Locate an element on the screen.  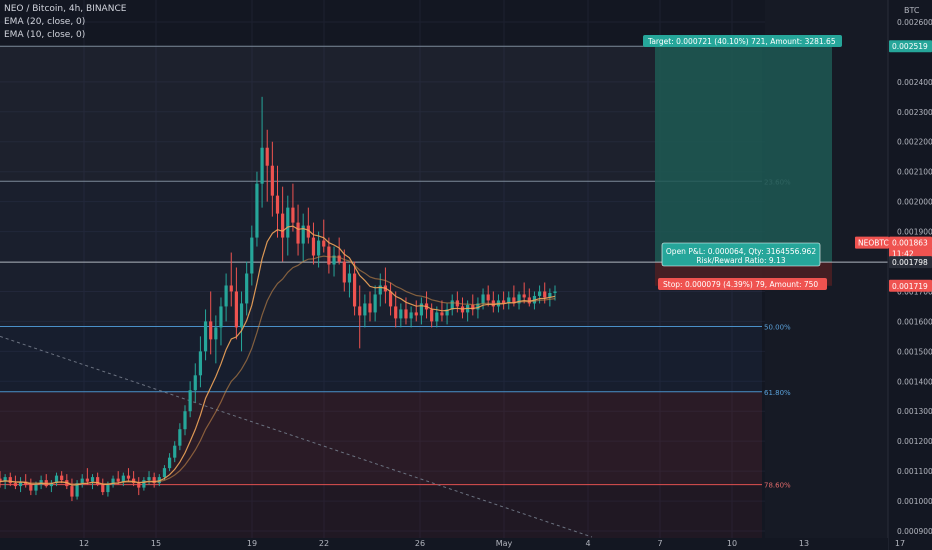
last-price-badge-bg is located at coordinates (910, 242).